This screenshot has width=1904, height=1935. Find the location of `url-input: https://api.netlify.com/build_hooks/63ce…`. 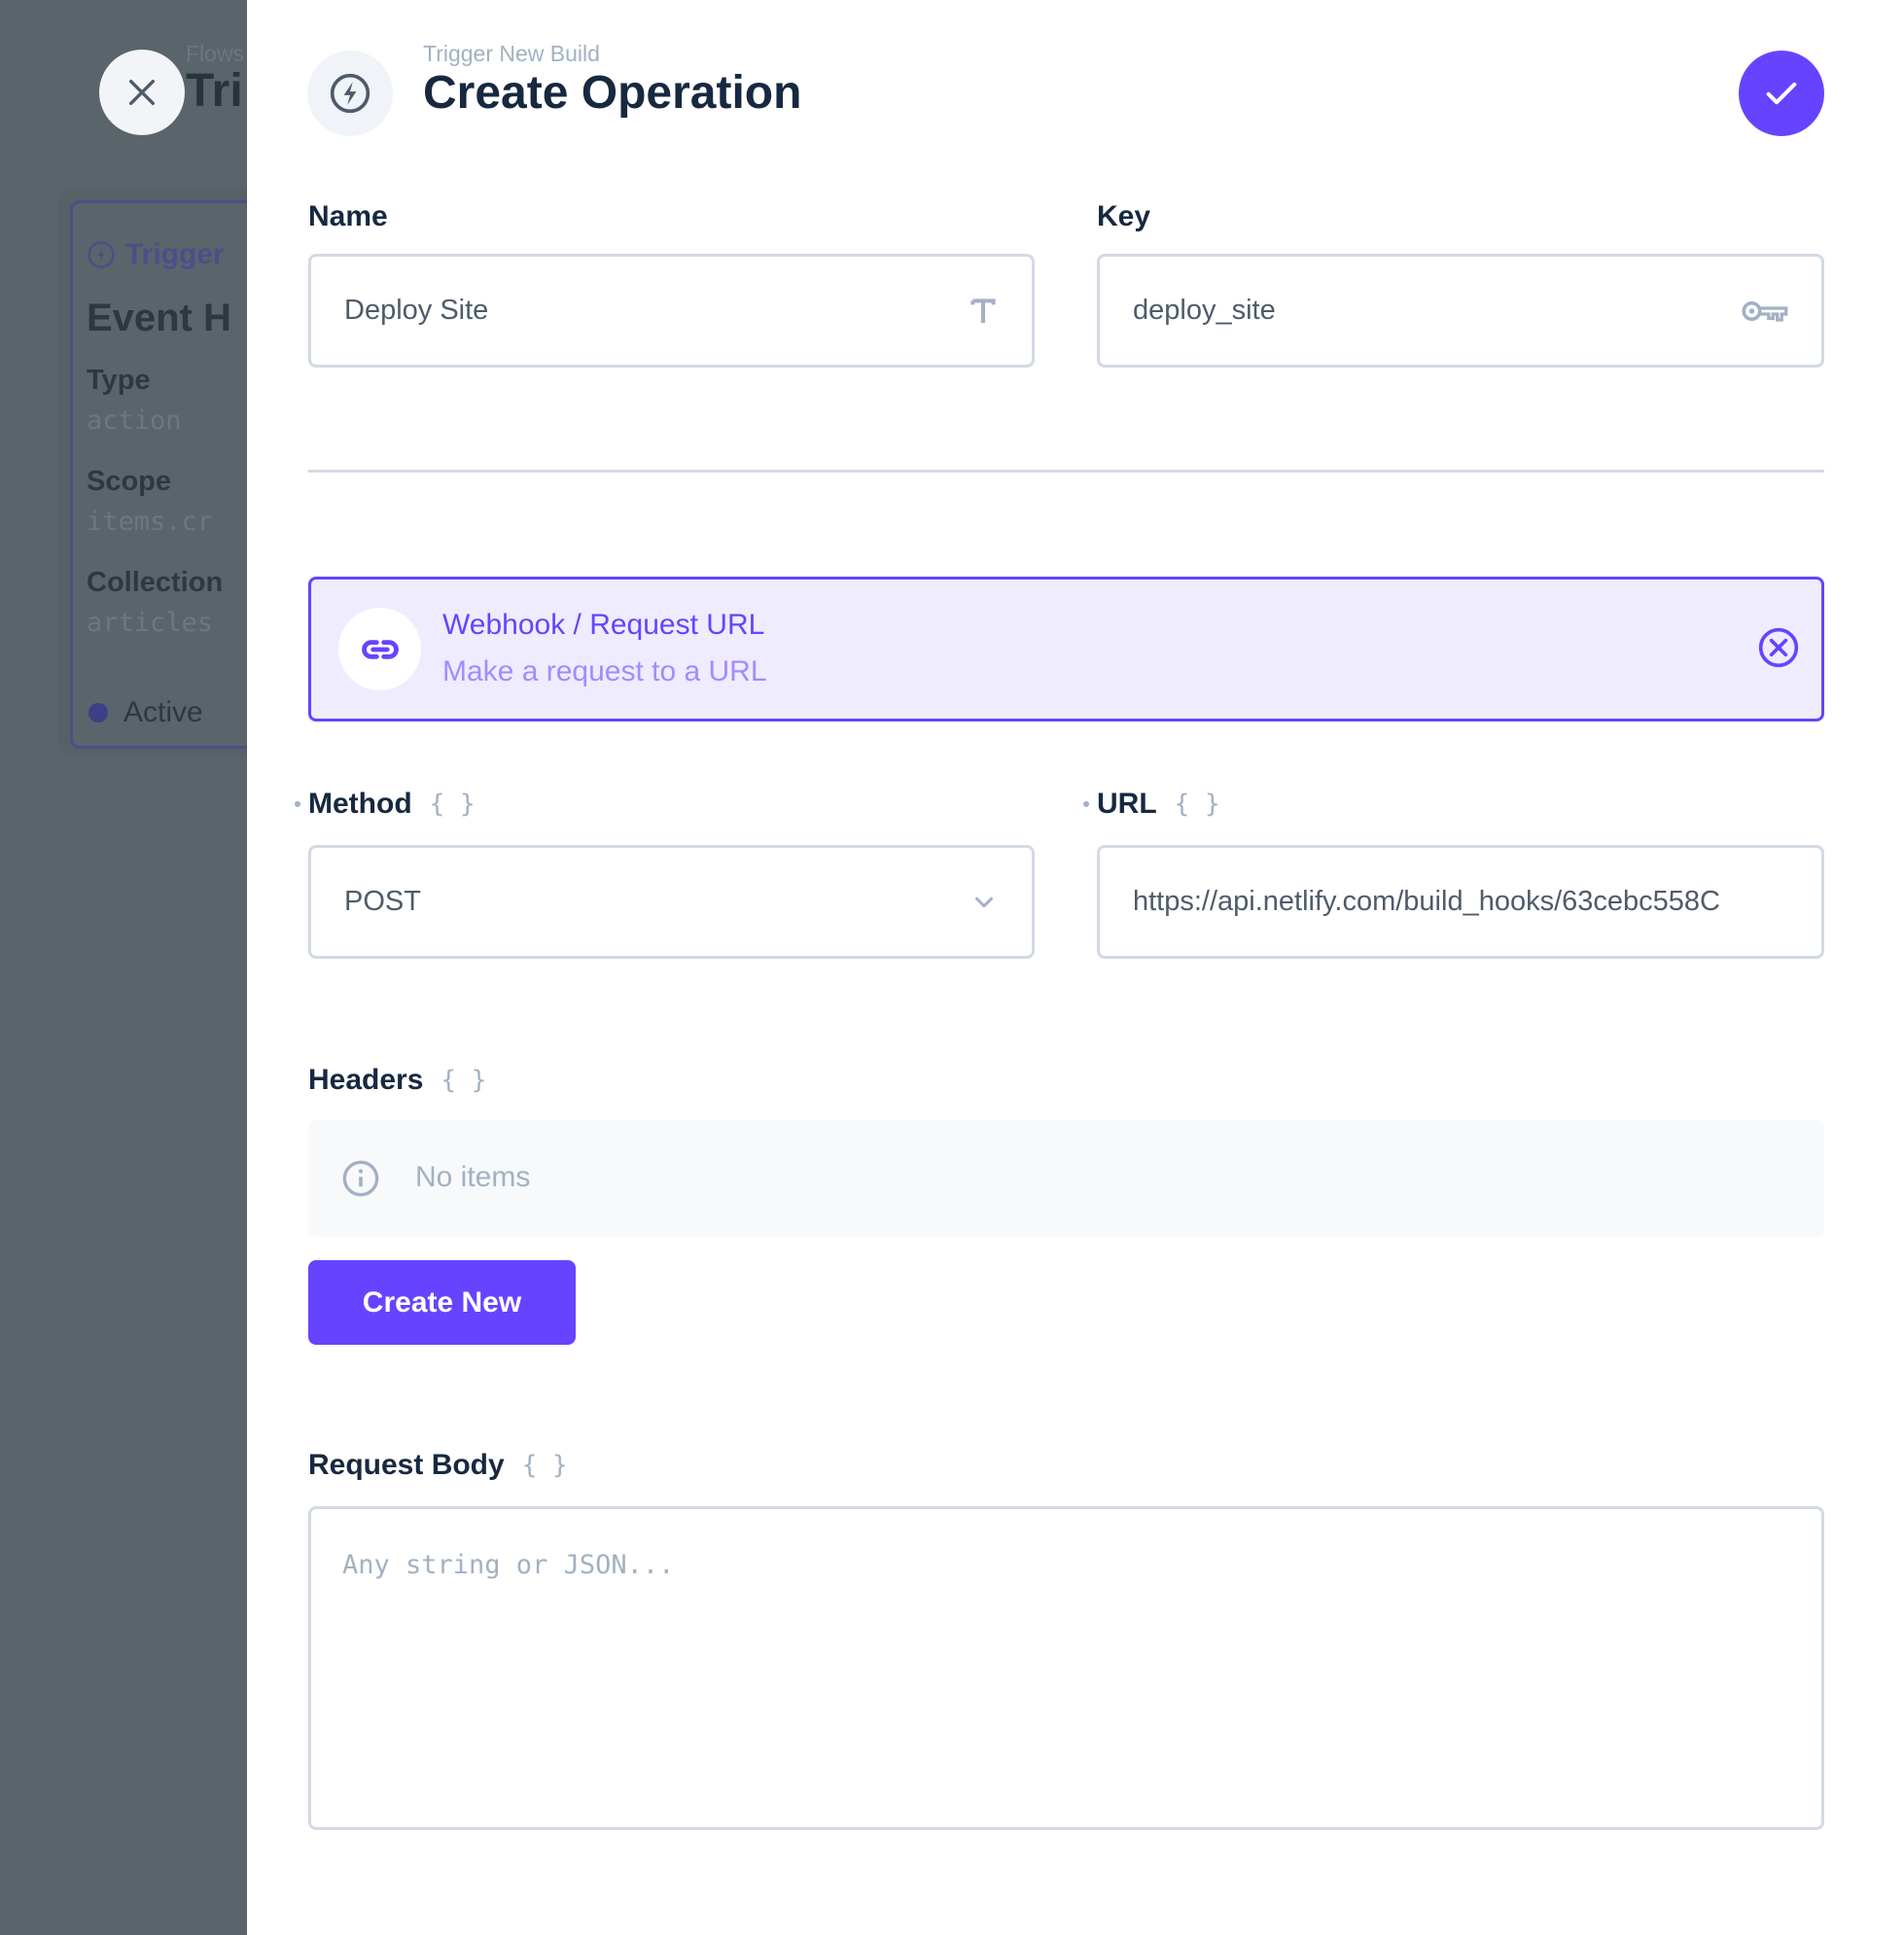

url-input: https://api.netlify.com/build_hooks/63ce… is located at coordinates (1460, 902).